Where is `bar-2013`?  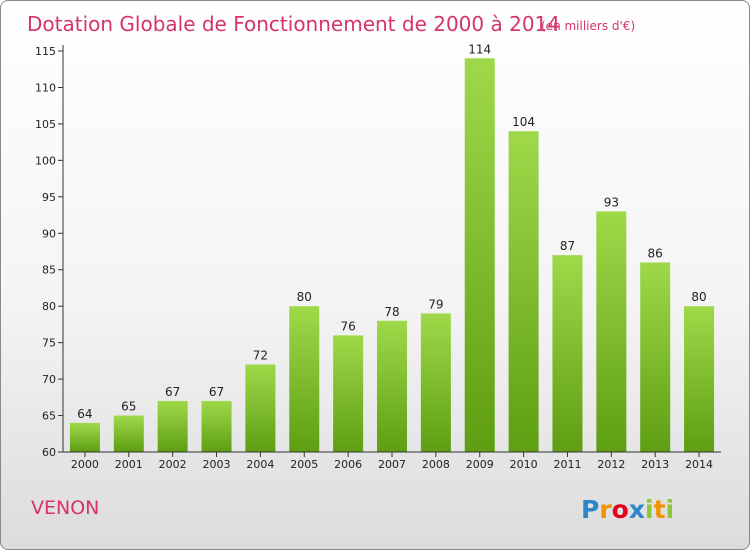 bar-2013 is located at coordinates (655, 357).